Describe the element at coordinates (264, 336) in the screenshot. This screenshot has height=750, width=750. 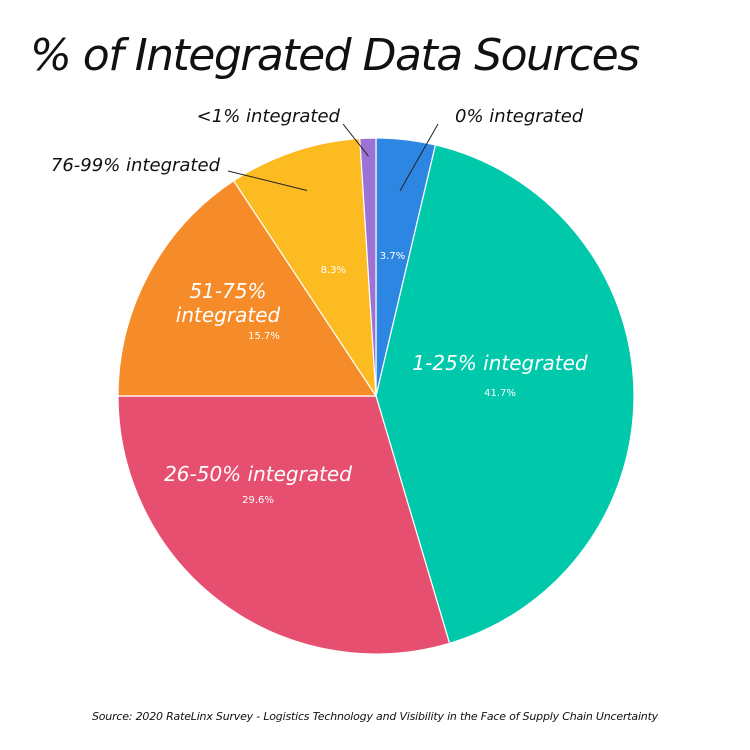
I see `slice-value-51-75pct-integrated: 15.7%` at that location.